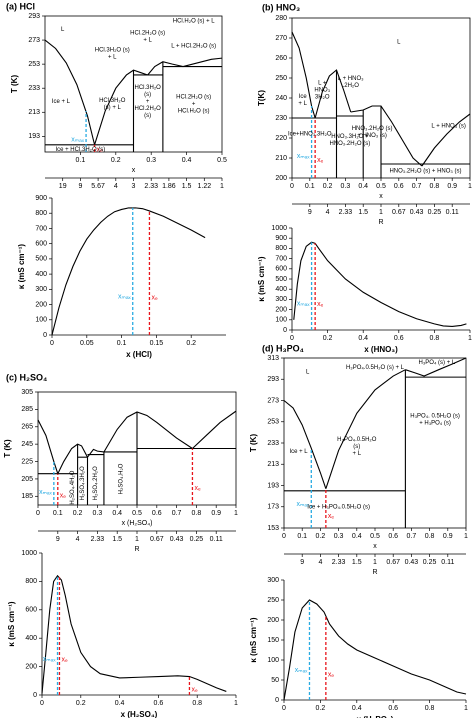 The image size is (474, 718). I want to click on x-tick-label: 0.5, so click(137, 513).